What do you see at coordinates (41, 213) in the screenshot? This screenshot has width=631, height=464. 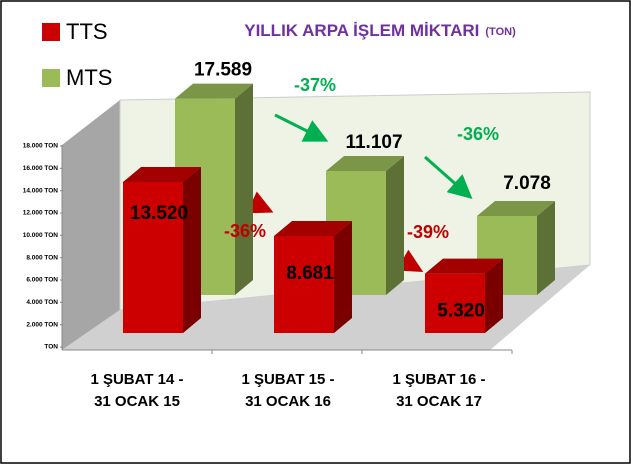 I see `y-tick-label: 12.000 TON` at bounding box center [41, 213].